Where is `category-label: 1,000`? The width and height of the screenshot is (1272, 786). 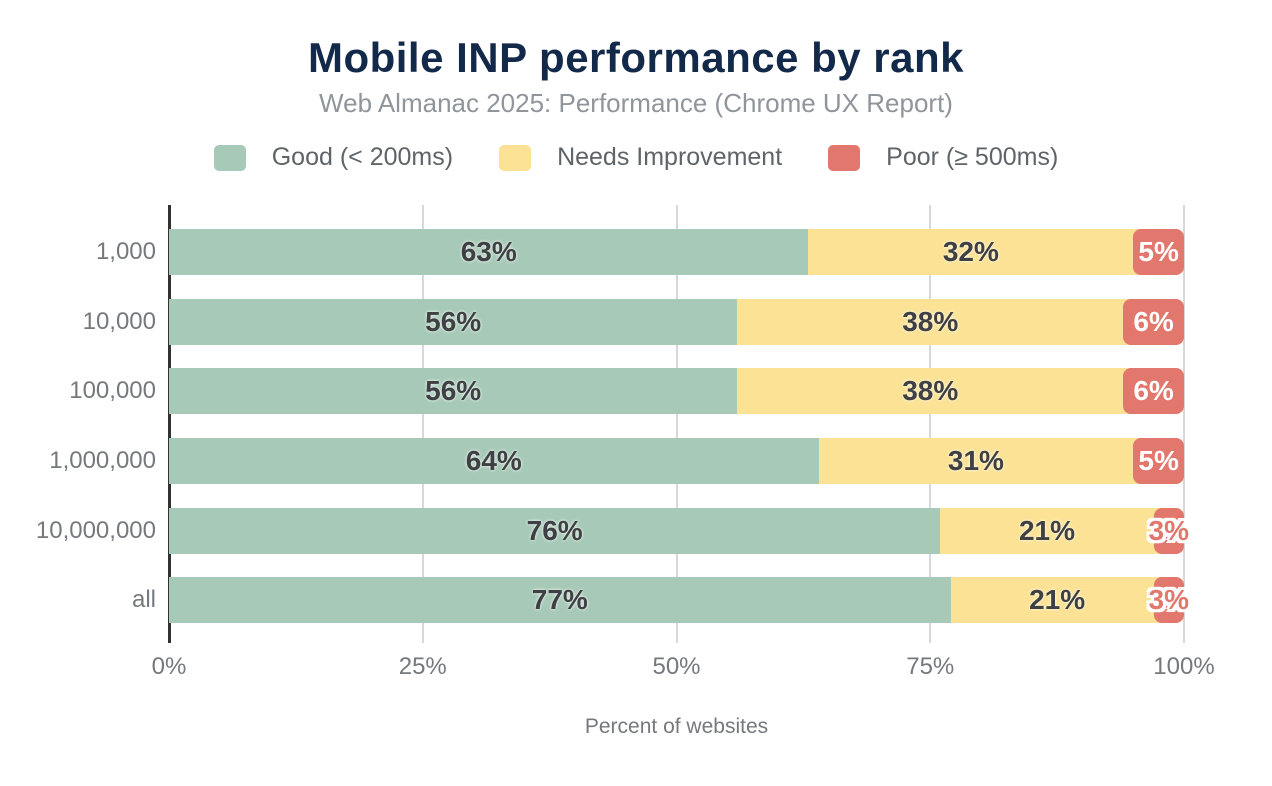
category-label: 1,000 is located at coordinates (125, 251).